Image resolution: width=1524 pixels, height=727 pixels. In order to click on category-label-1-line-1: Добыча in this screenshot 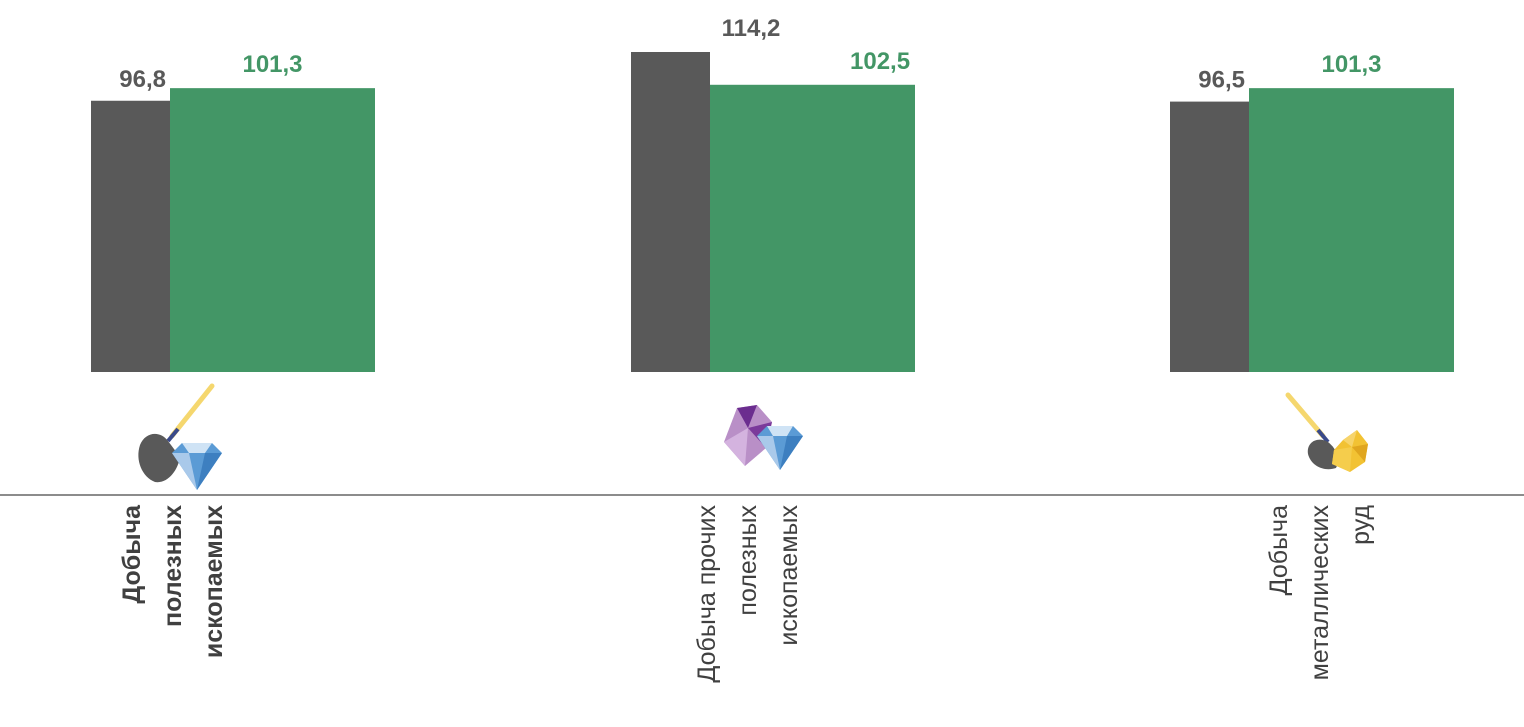, I will do `click(132, 554)`.